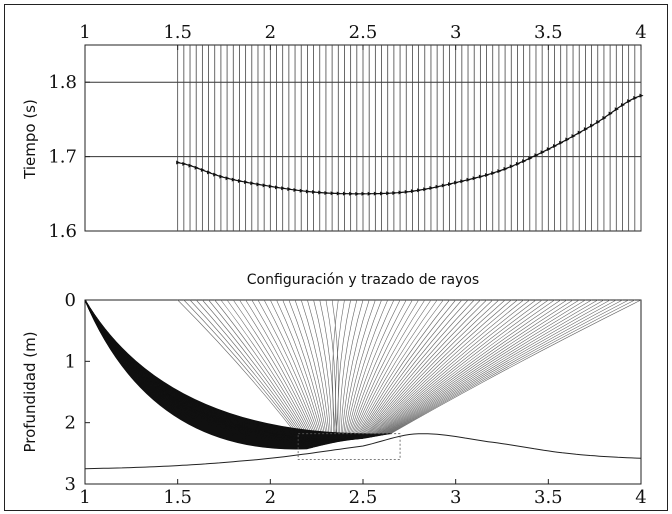 This screenshot has height=514, width=672. Describe the element at coordinates (363, 36) in the screenshot. I see `top-x-ticks: 1 1.5 2 2.5 3 3.5 4` at that location.